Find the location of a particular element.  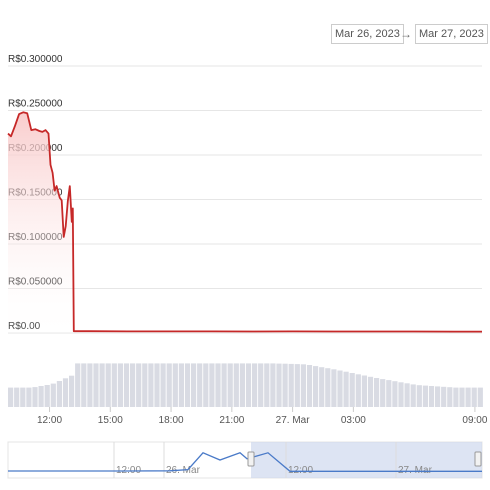

y-tick-label: R$0.250000 is located at coordinates (35, 104).